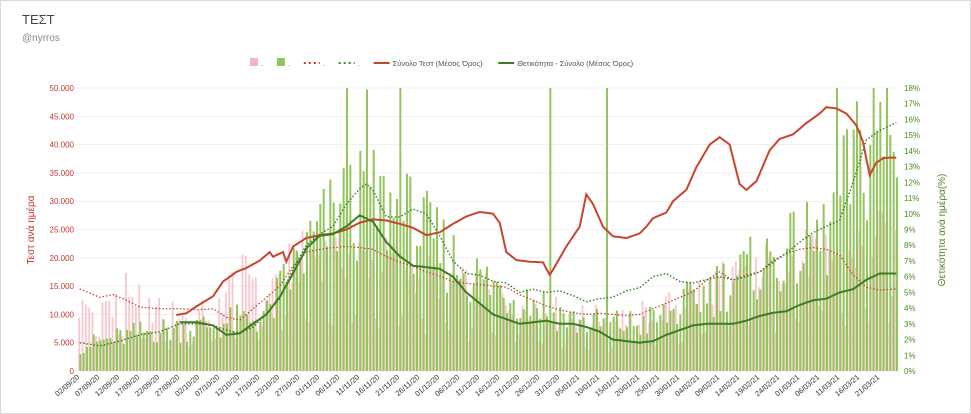 This screenshot has height=414, width=971. I want to click on y-left-tick-label: 15.000, so click(62, 286).